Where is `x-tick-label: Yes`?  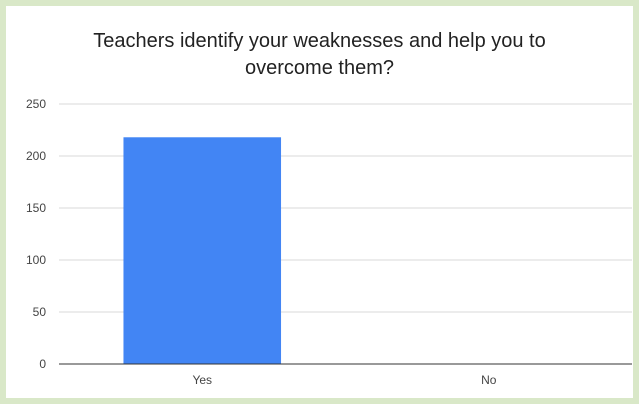 x-tick-label: Yes is located at coordinates (202, 380).